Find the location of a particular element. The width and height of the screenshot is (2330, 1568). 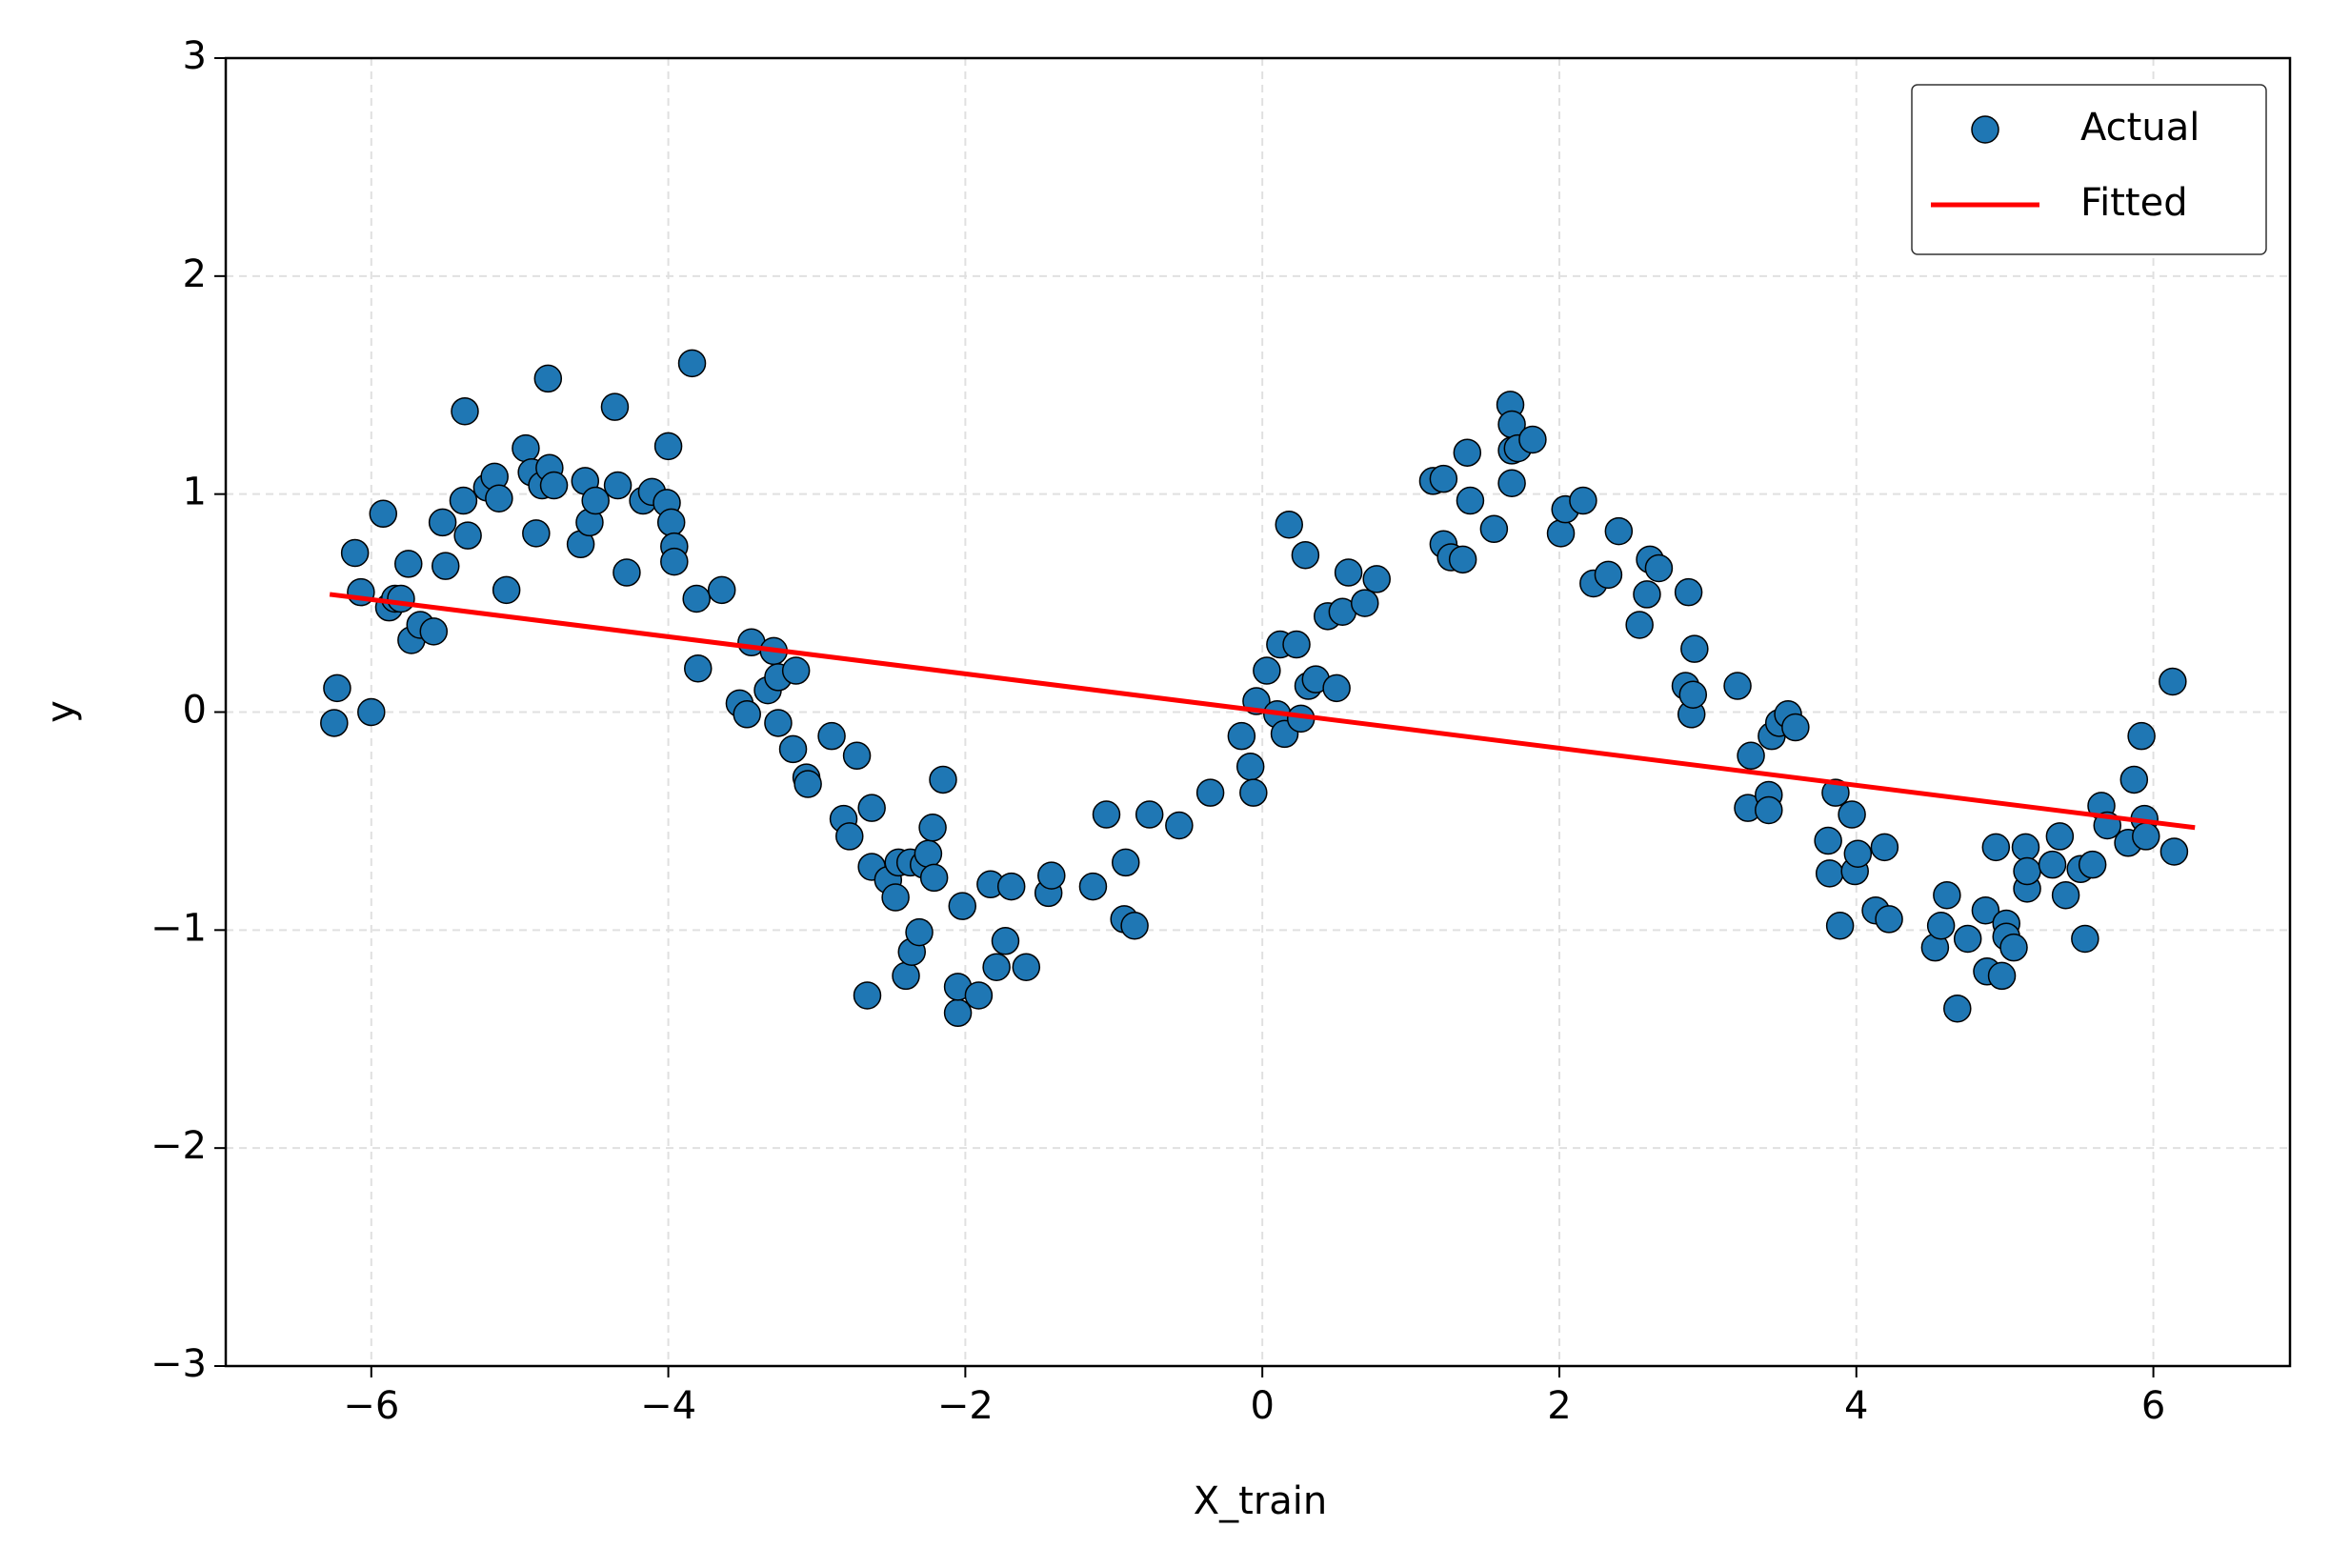

x-tick-label: 4 is located at coordinates (1856, 1406).